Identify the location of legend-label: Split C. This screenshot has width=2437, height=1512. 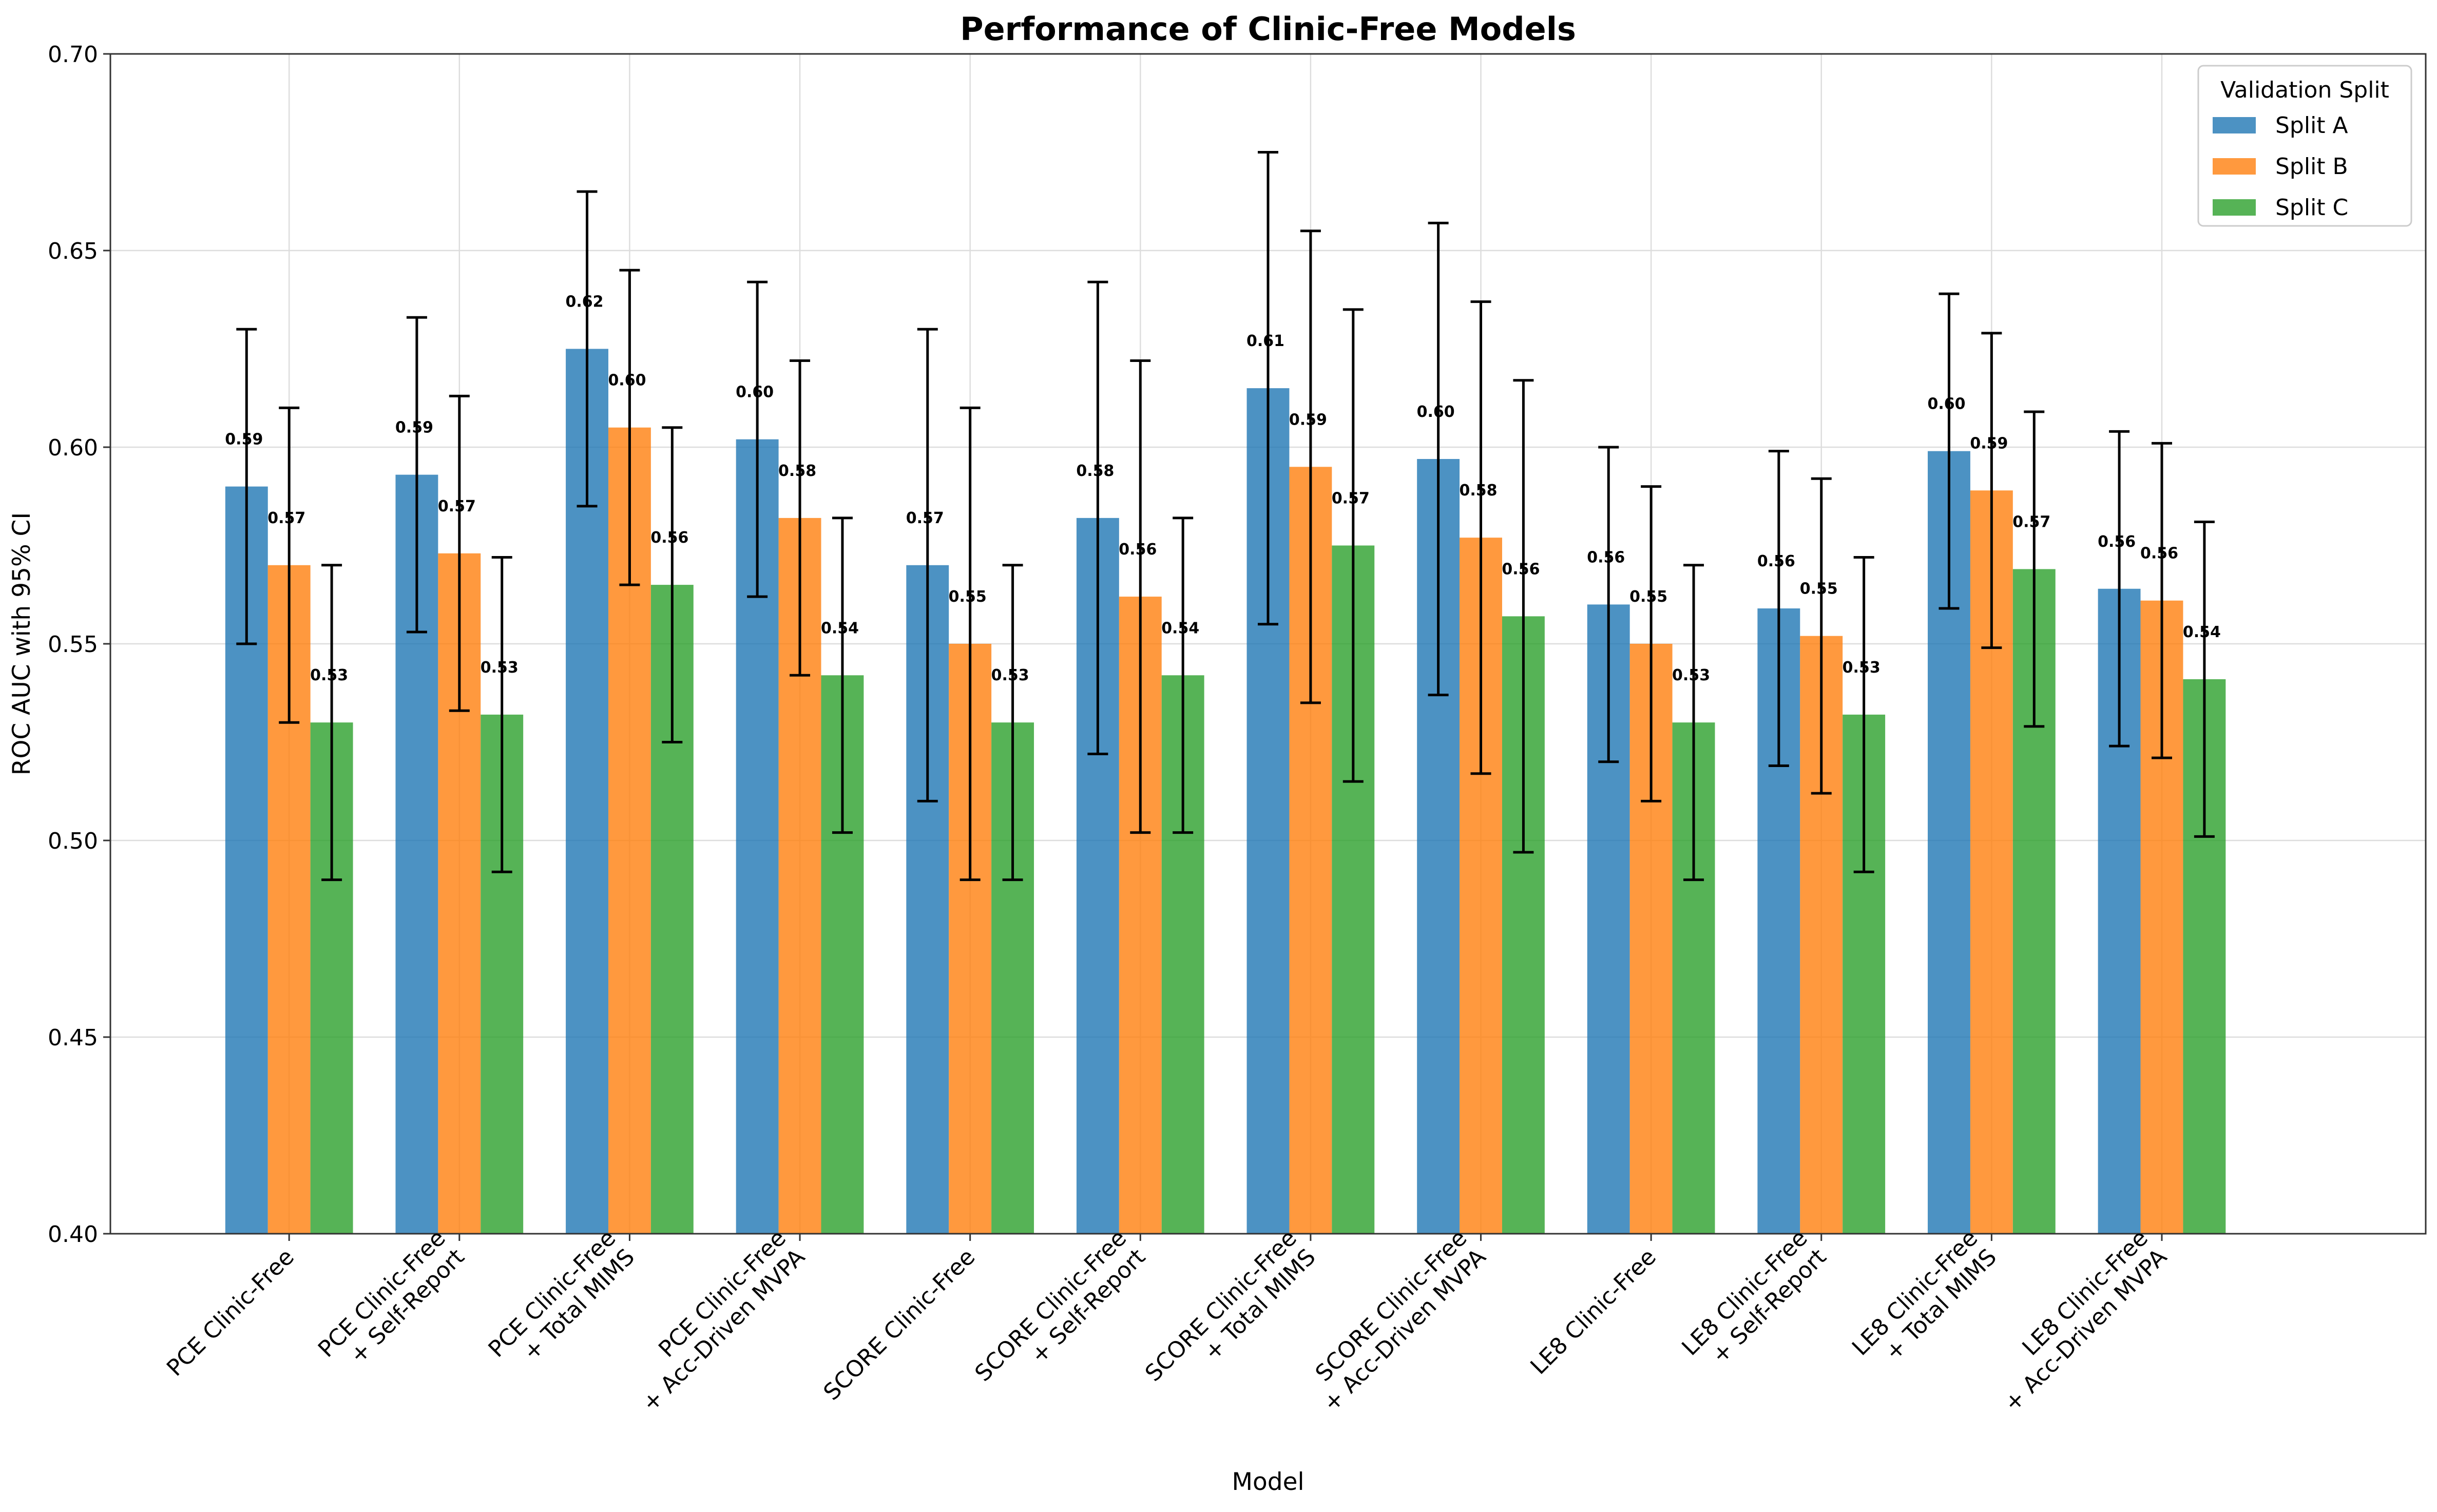
(2311, 208).